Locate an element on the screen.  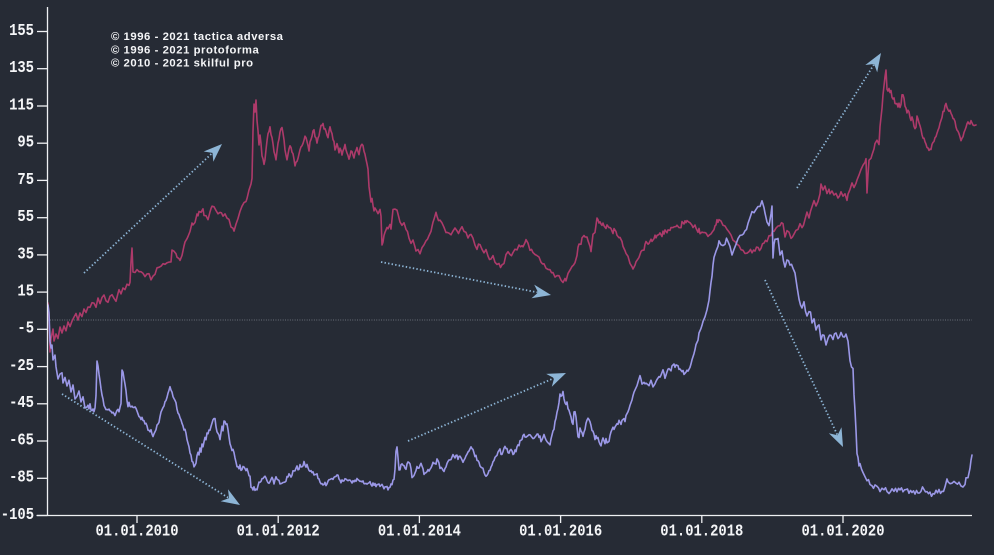
svg-text: © 1996 - 2021 protoforma is located at coordinates (185, 50).